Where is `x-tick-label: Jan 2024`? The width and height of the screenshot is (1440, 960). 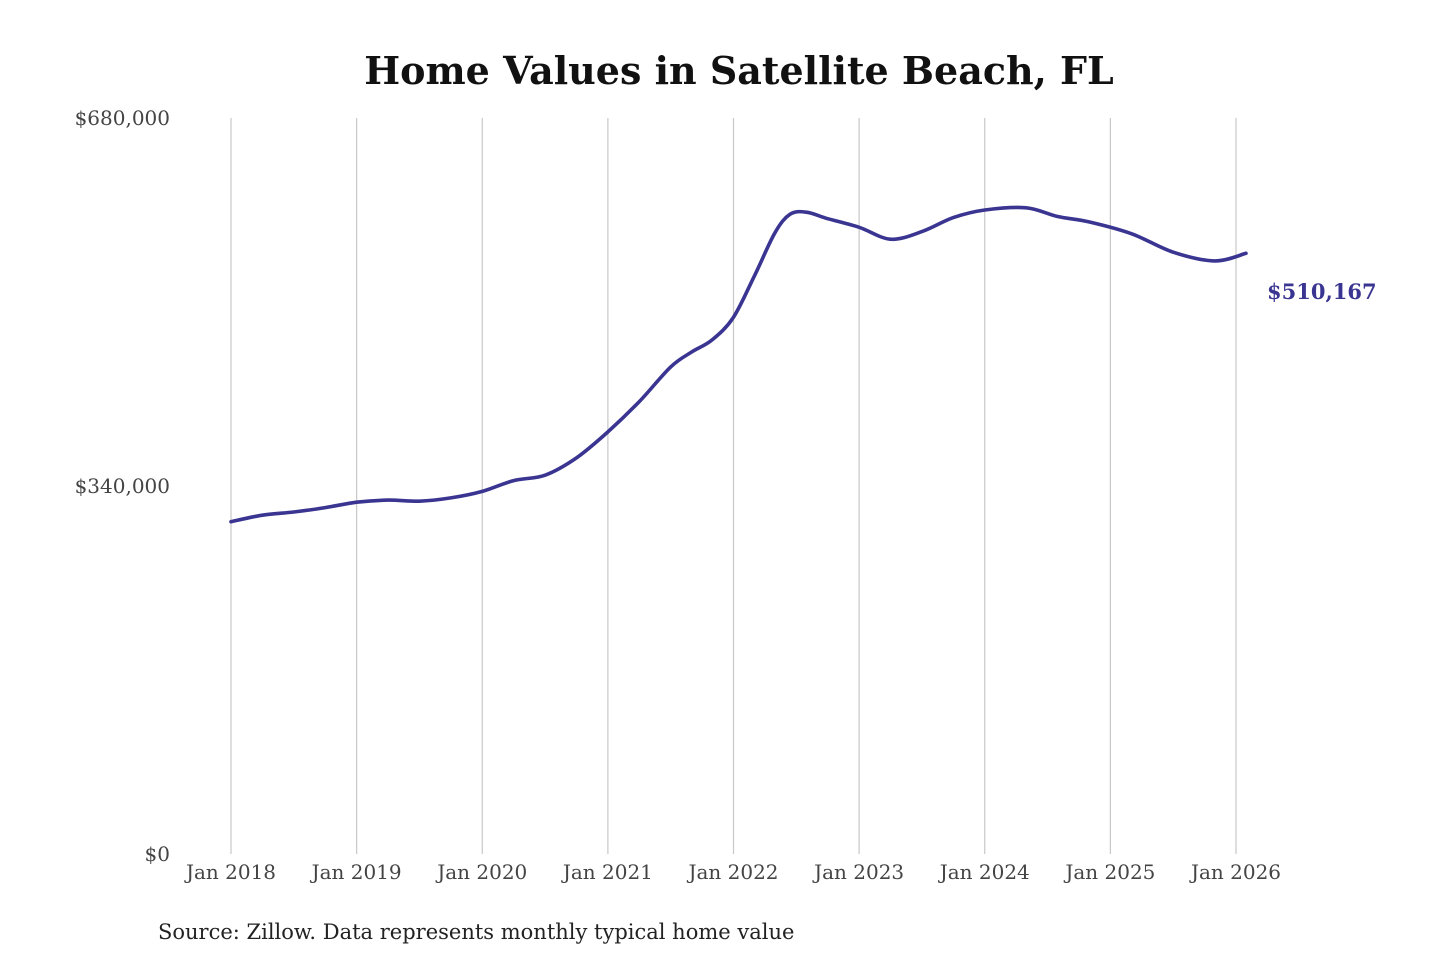 x-tick-label: Jan 2024 is located at coordinates (984, 872).